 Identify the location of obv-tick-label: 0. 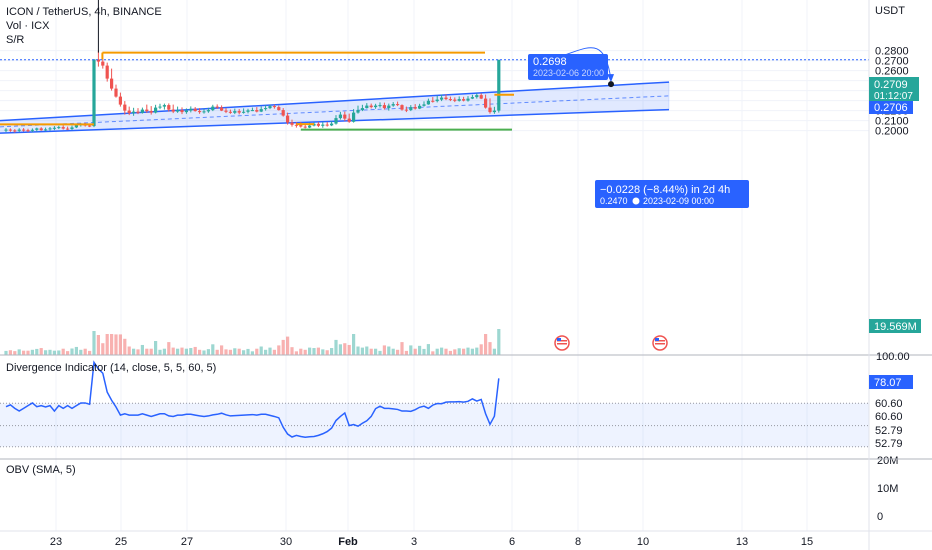
(880, 517).